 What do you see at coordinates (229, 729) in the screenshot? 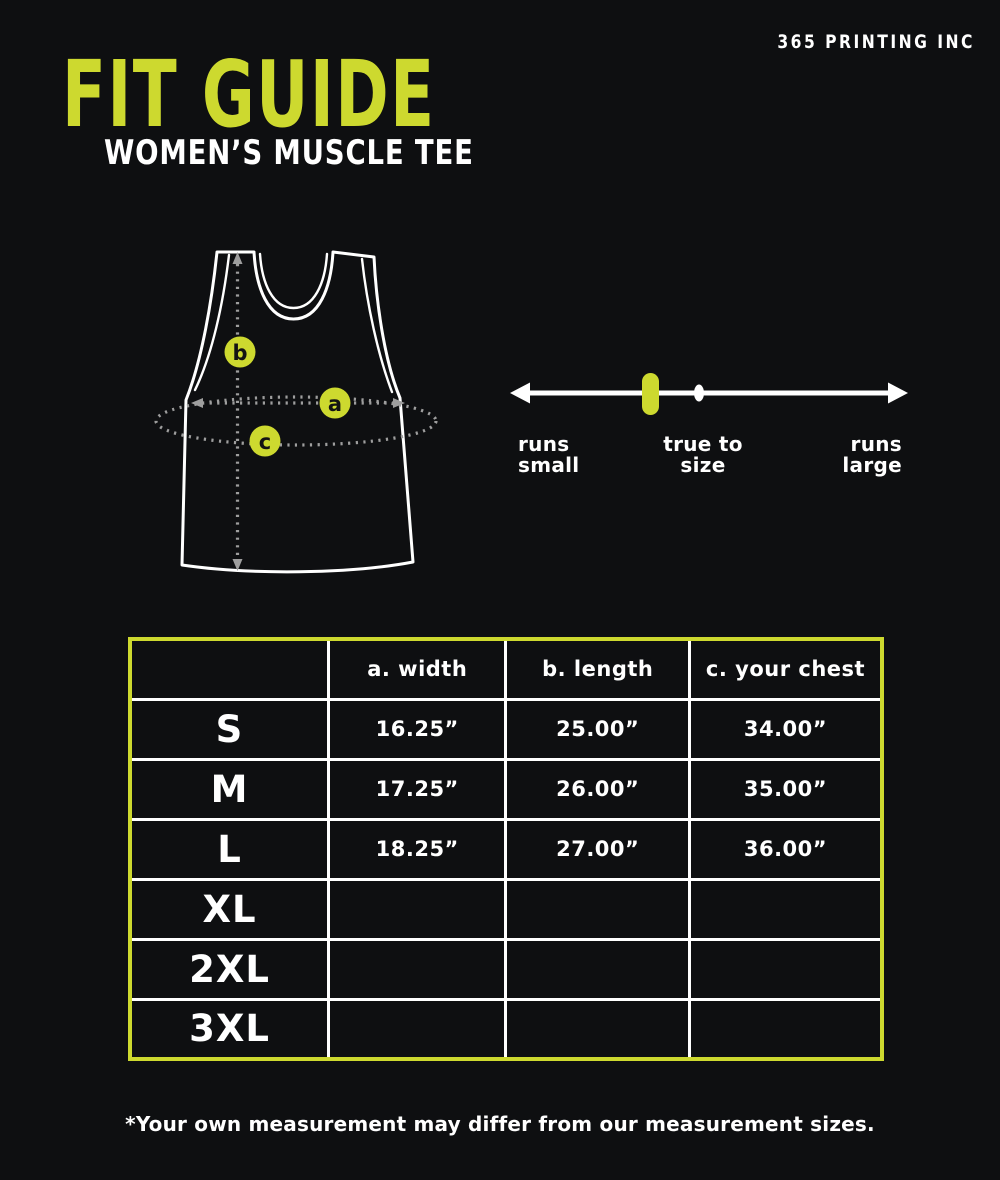
I see `size-label: S` at bounding box center [229, 729].